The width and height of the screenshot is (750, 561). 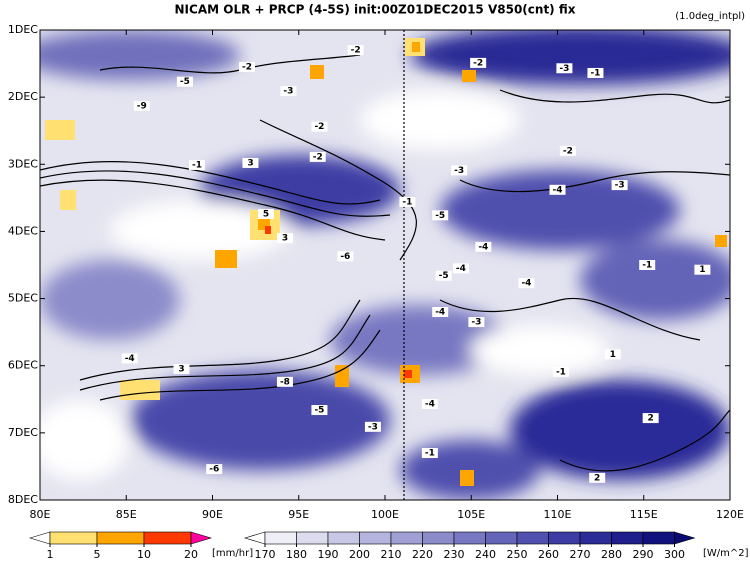 I want to click on colorbar-label: 220, so click(x=422, y=554).